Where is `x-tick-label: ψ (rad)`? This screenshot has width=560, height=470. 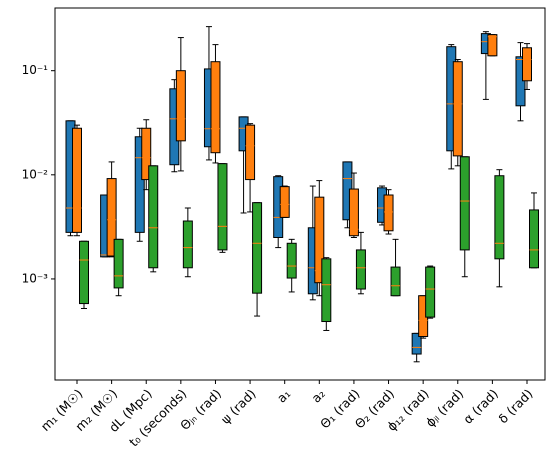 x-tick-label: ψ (rad) is located at coordinates (238, 406).